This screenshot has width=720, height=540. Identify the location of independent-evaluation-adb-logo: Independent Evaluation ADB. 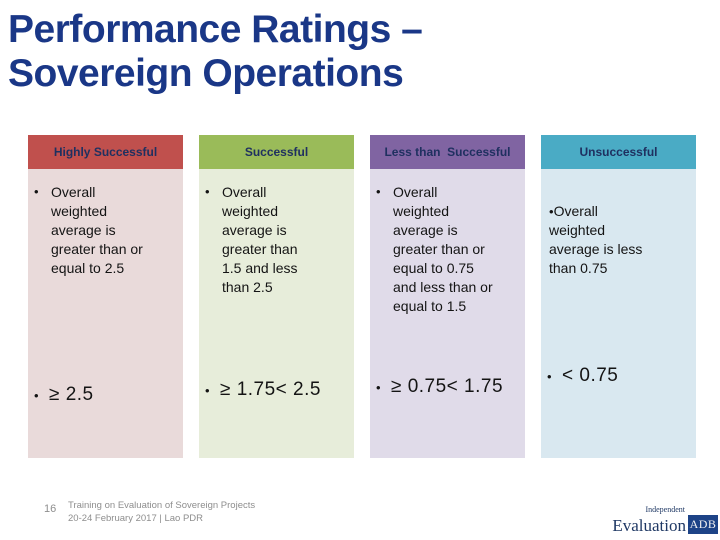
(654, 520).